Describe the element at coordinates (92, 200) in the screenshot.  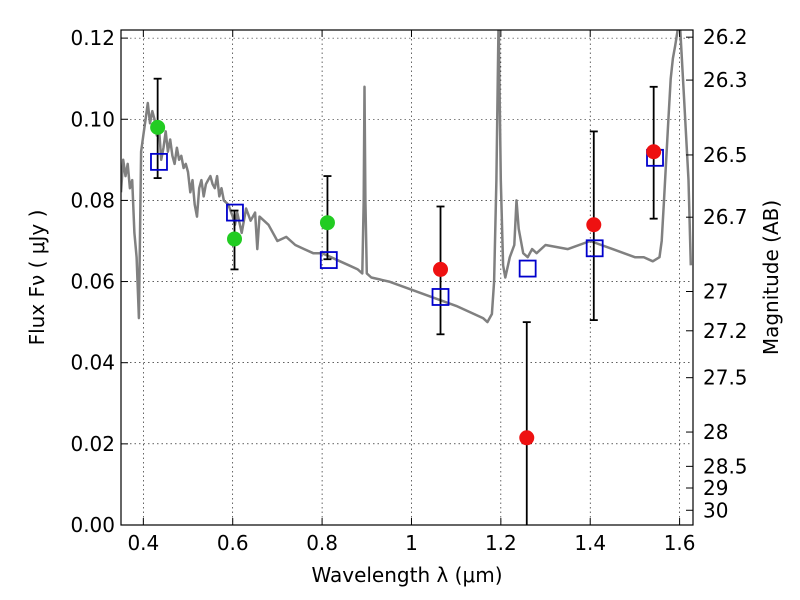
I see `y-tick-label: 0.08` at that location.